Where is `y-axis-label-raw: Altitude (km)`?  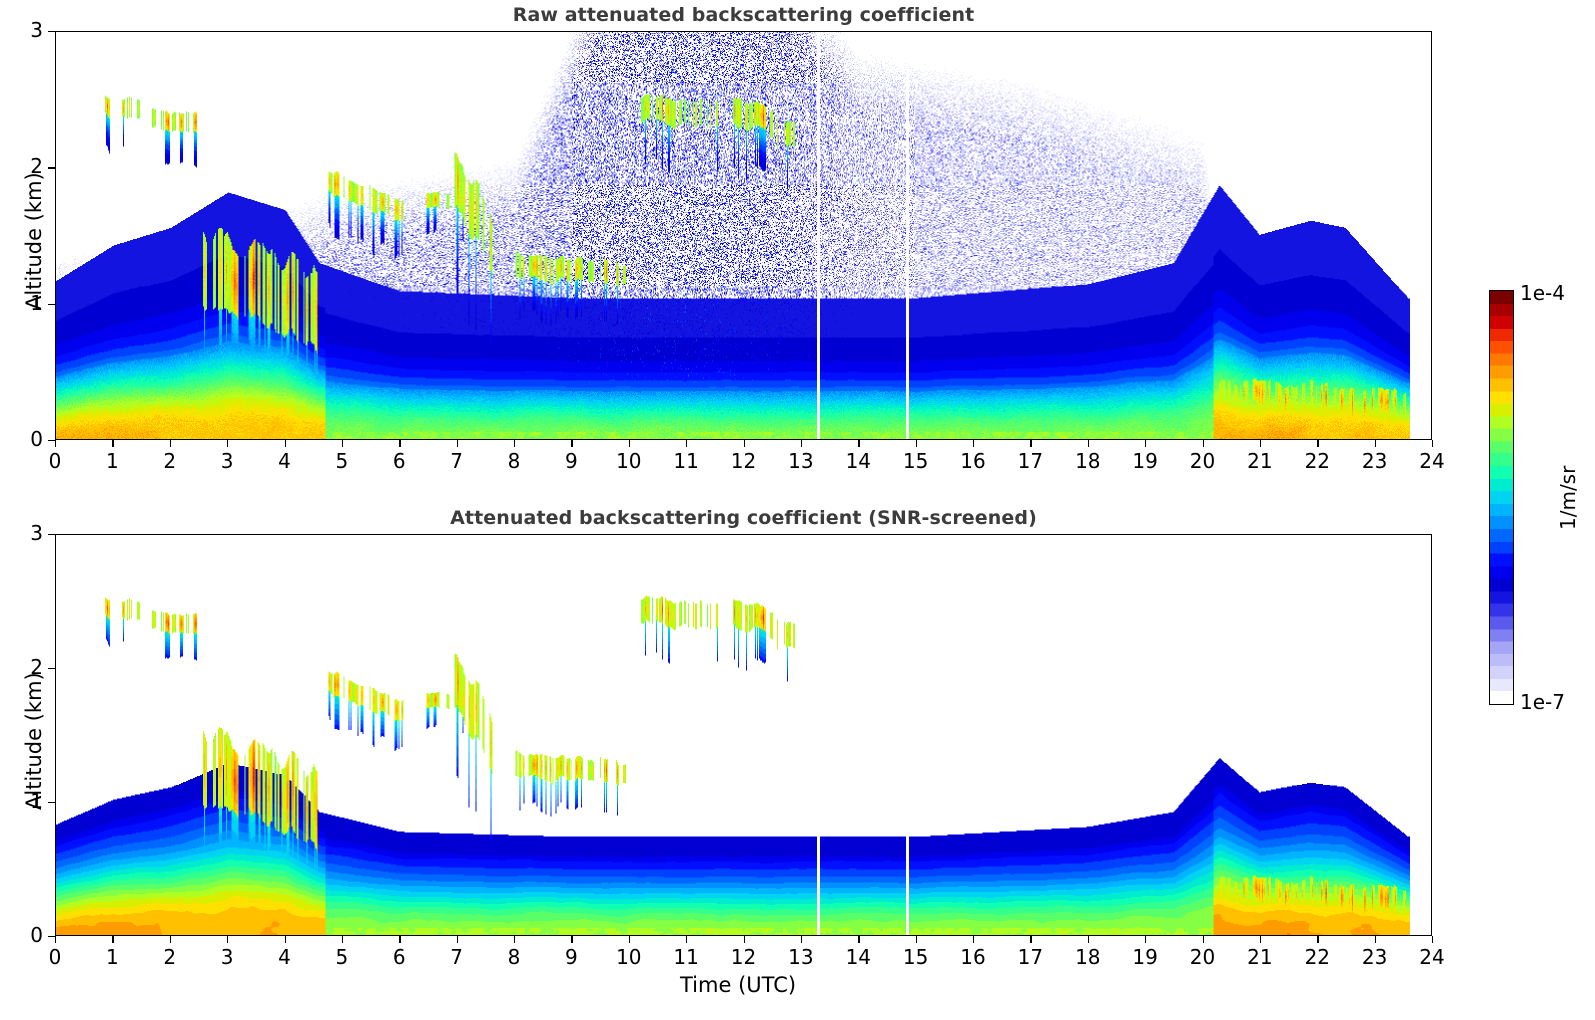
y-axis-label-raw: Altitude (km) is located at coordinates (34, 241).